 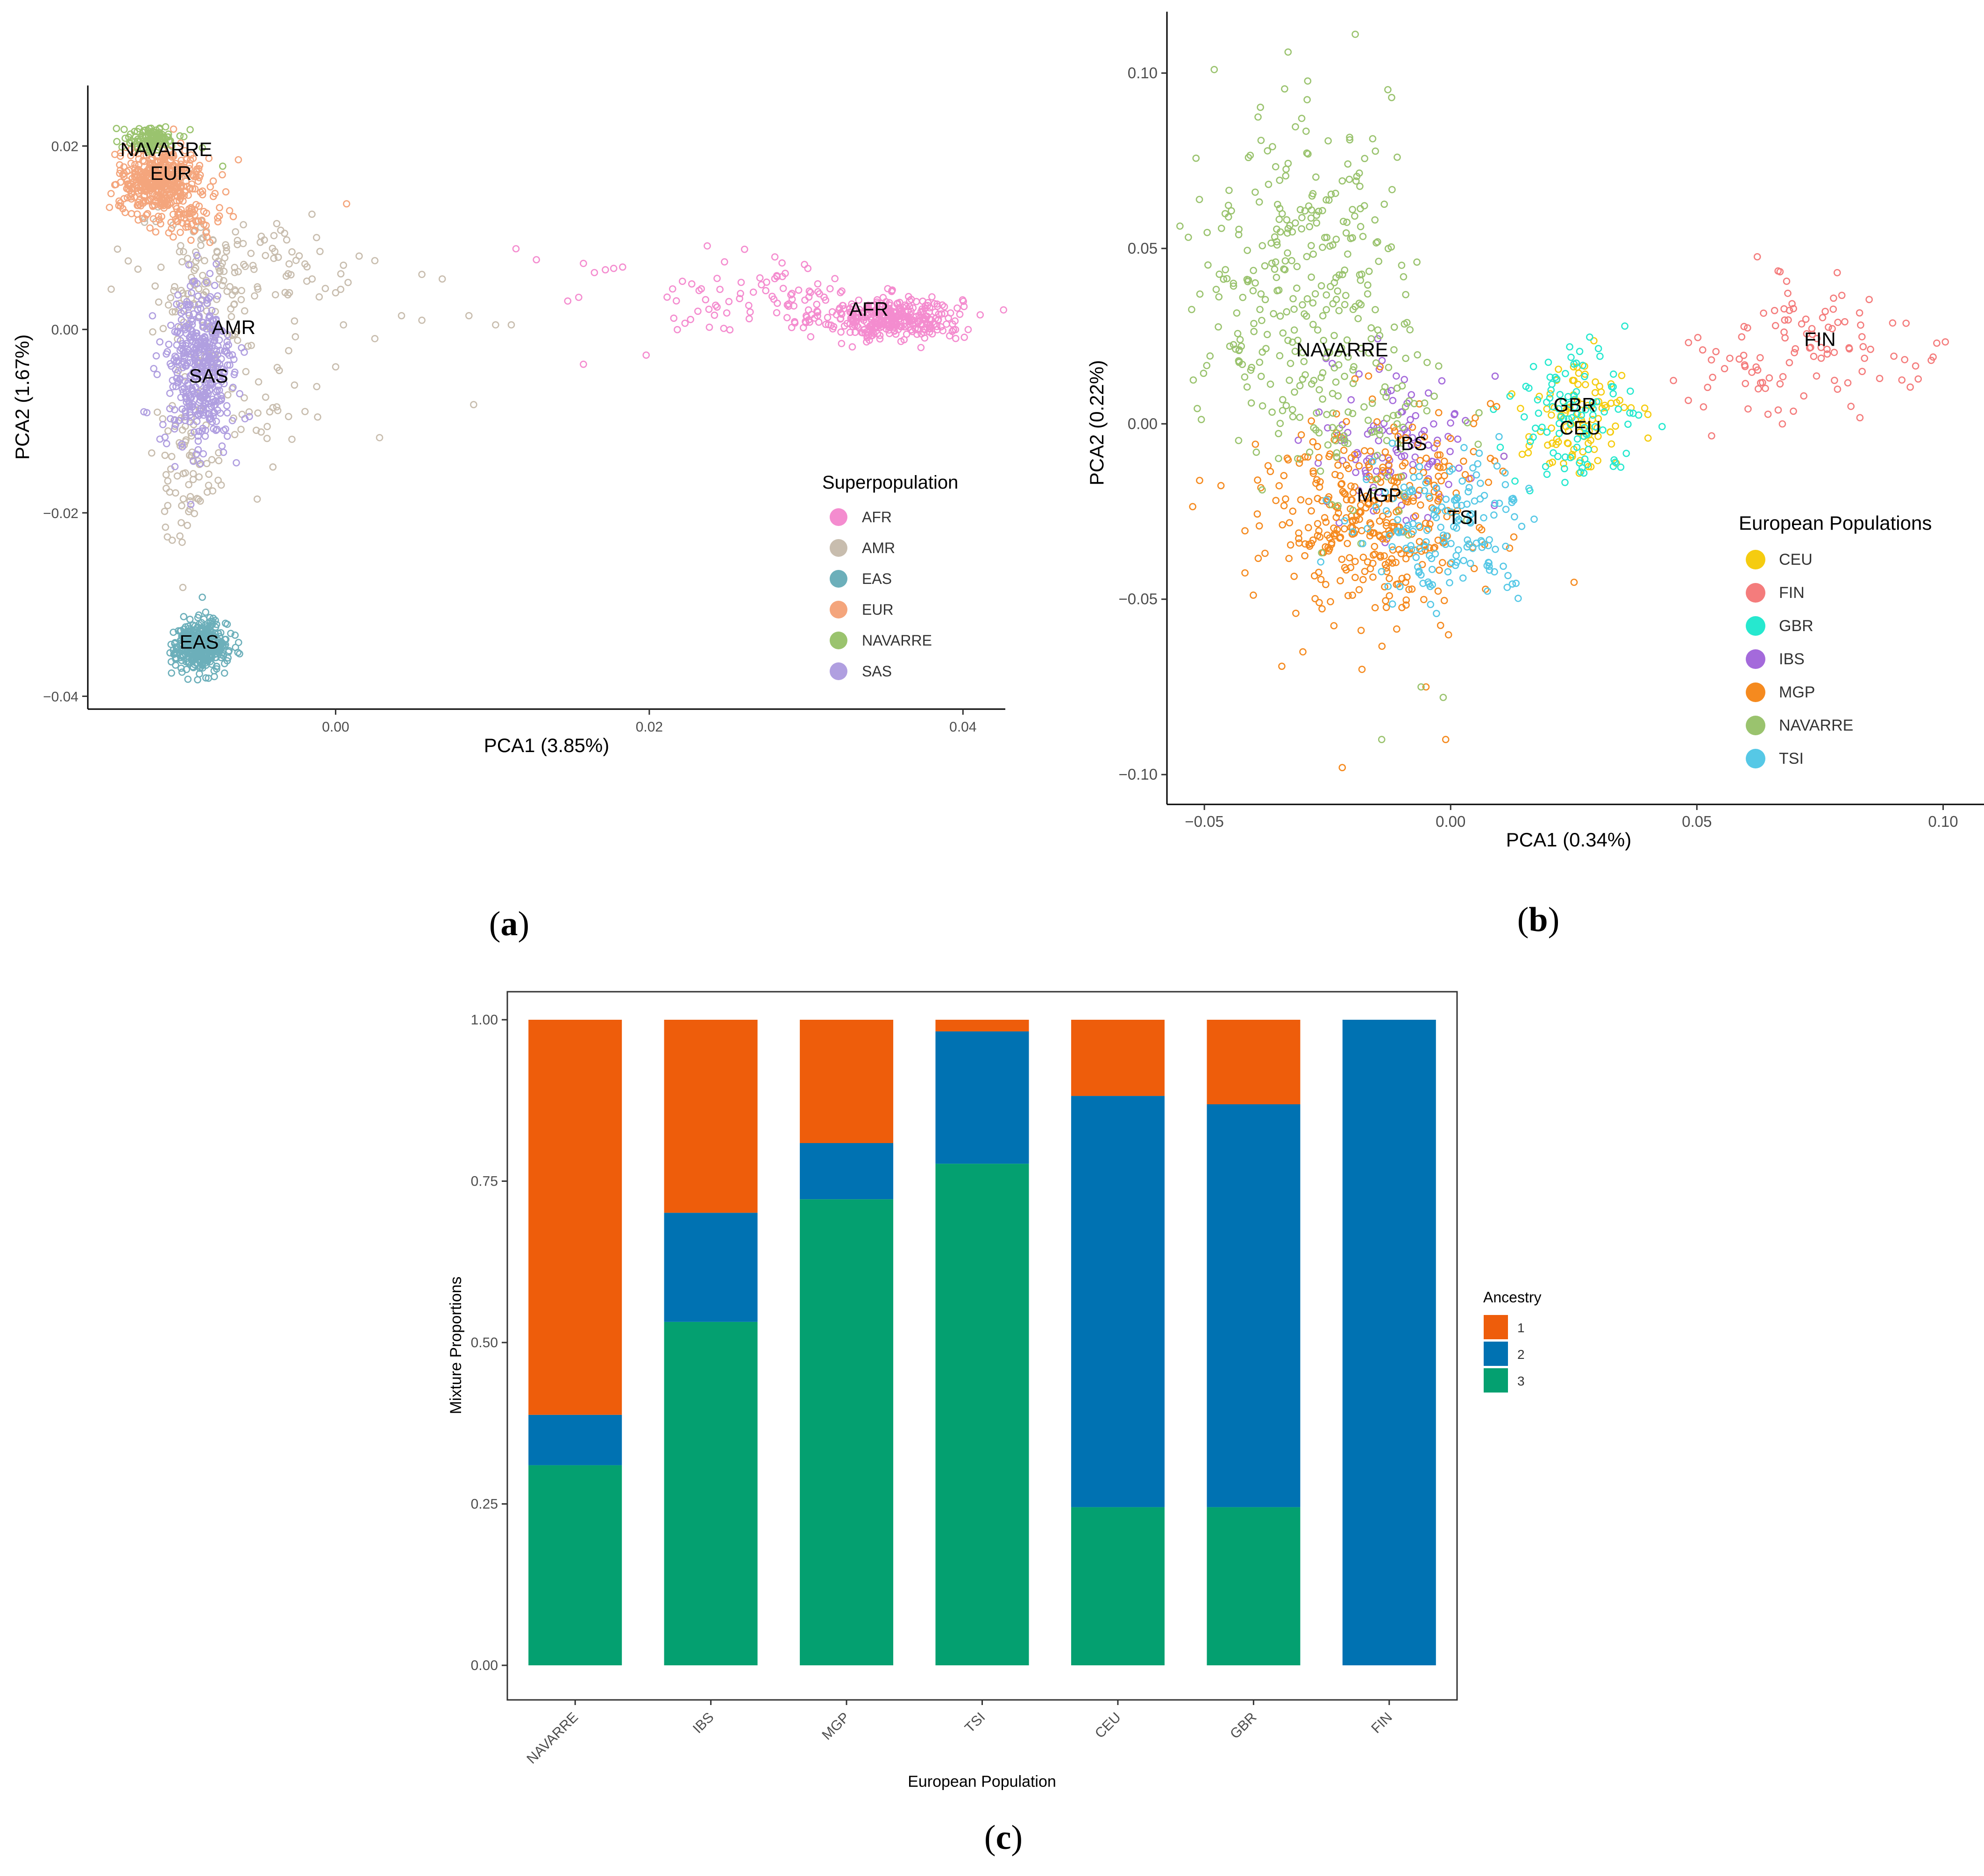 What do you see at coordinates (1755, 725) in the screenshot?
I see `legend-swatch-navarre` at bounding box center [1755, 725].